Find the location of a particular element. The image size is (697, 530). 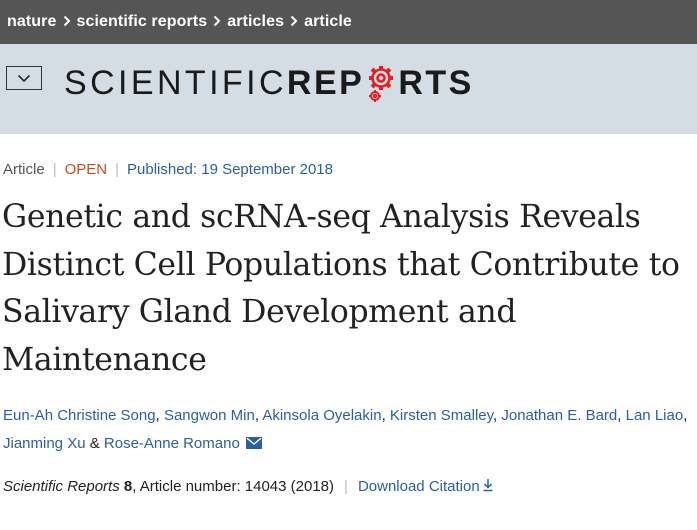

published-date: Published: 19 September 2018 is located at coordinates (230, 169).